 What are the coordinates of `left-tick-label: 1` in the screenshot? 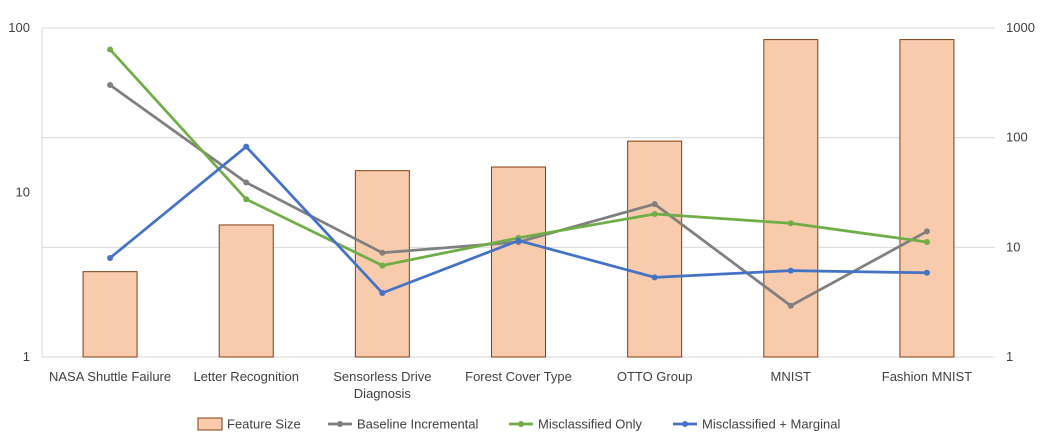 It's located at (26, 356).